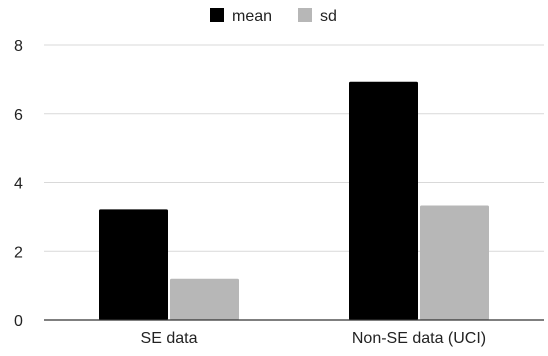  I want to click on legend-swatch-mean, so click(217, 15).